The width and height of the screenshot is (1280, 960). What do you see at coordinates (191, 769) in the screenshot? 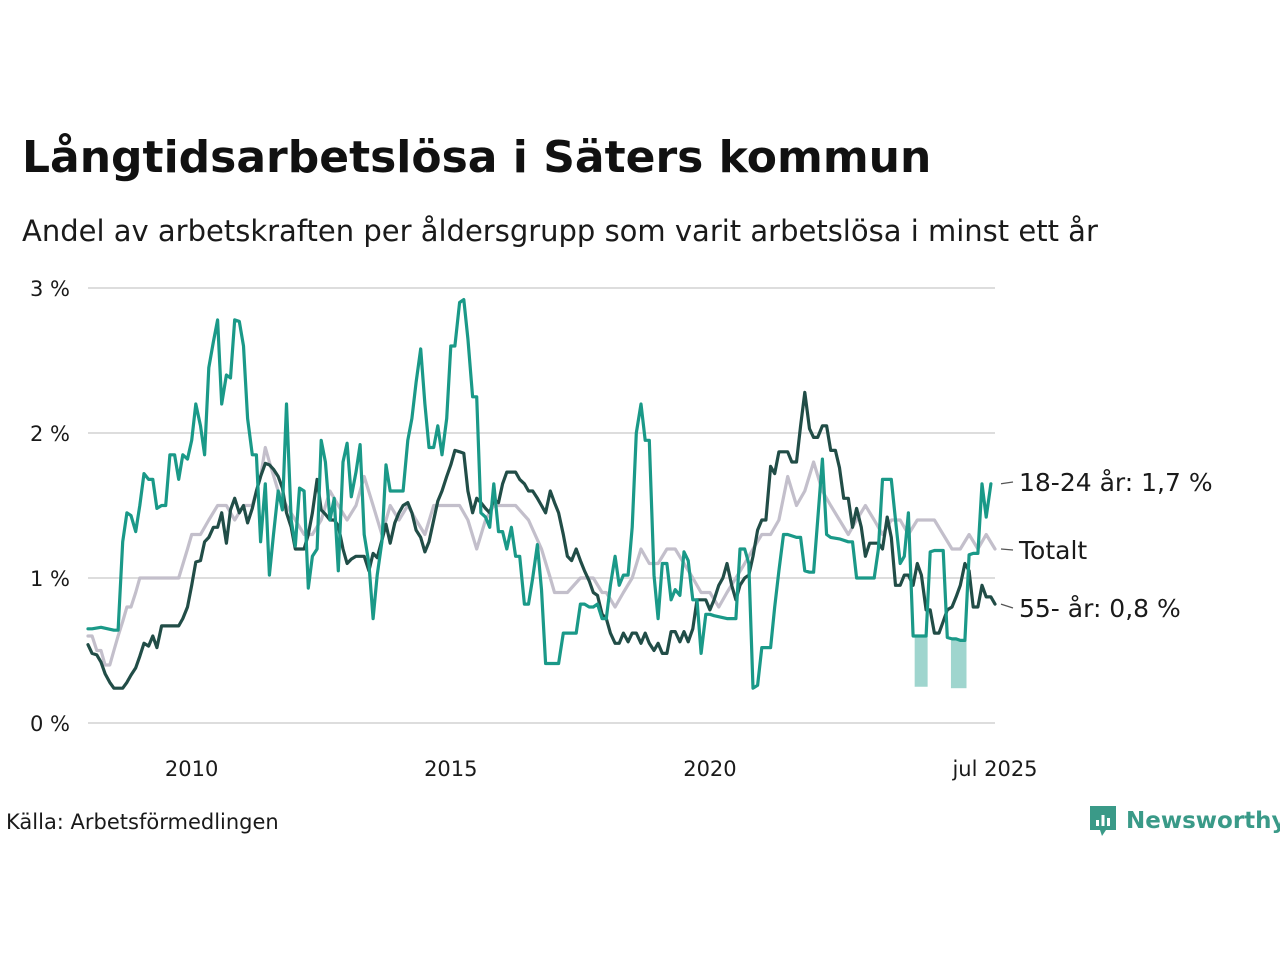
I see `x-tick-label: 2010` at bounding box center [191, 769].